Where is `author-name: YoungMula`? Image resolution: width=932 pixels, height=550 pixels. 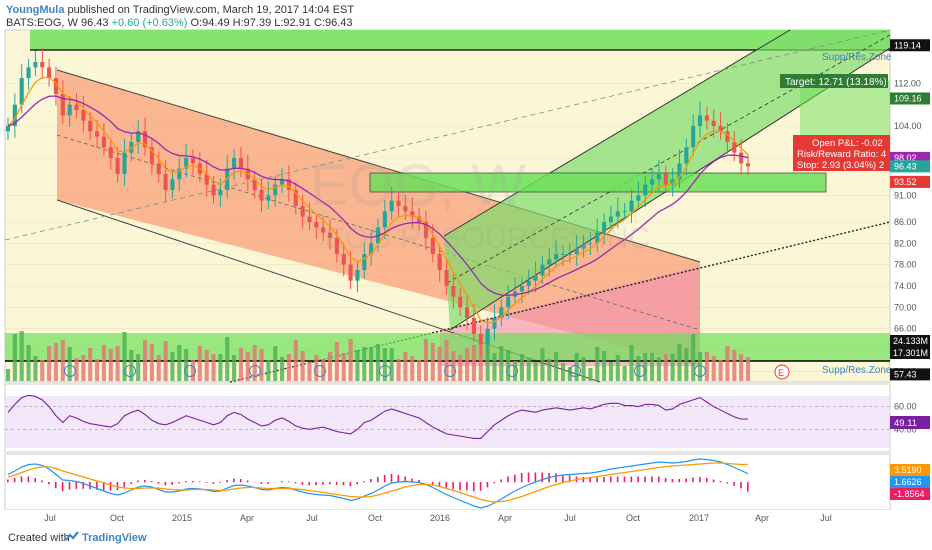 author-name: YoungMula is located at coordinates (35, 10).